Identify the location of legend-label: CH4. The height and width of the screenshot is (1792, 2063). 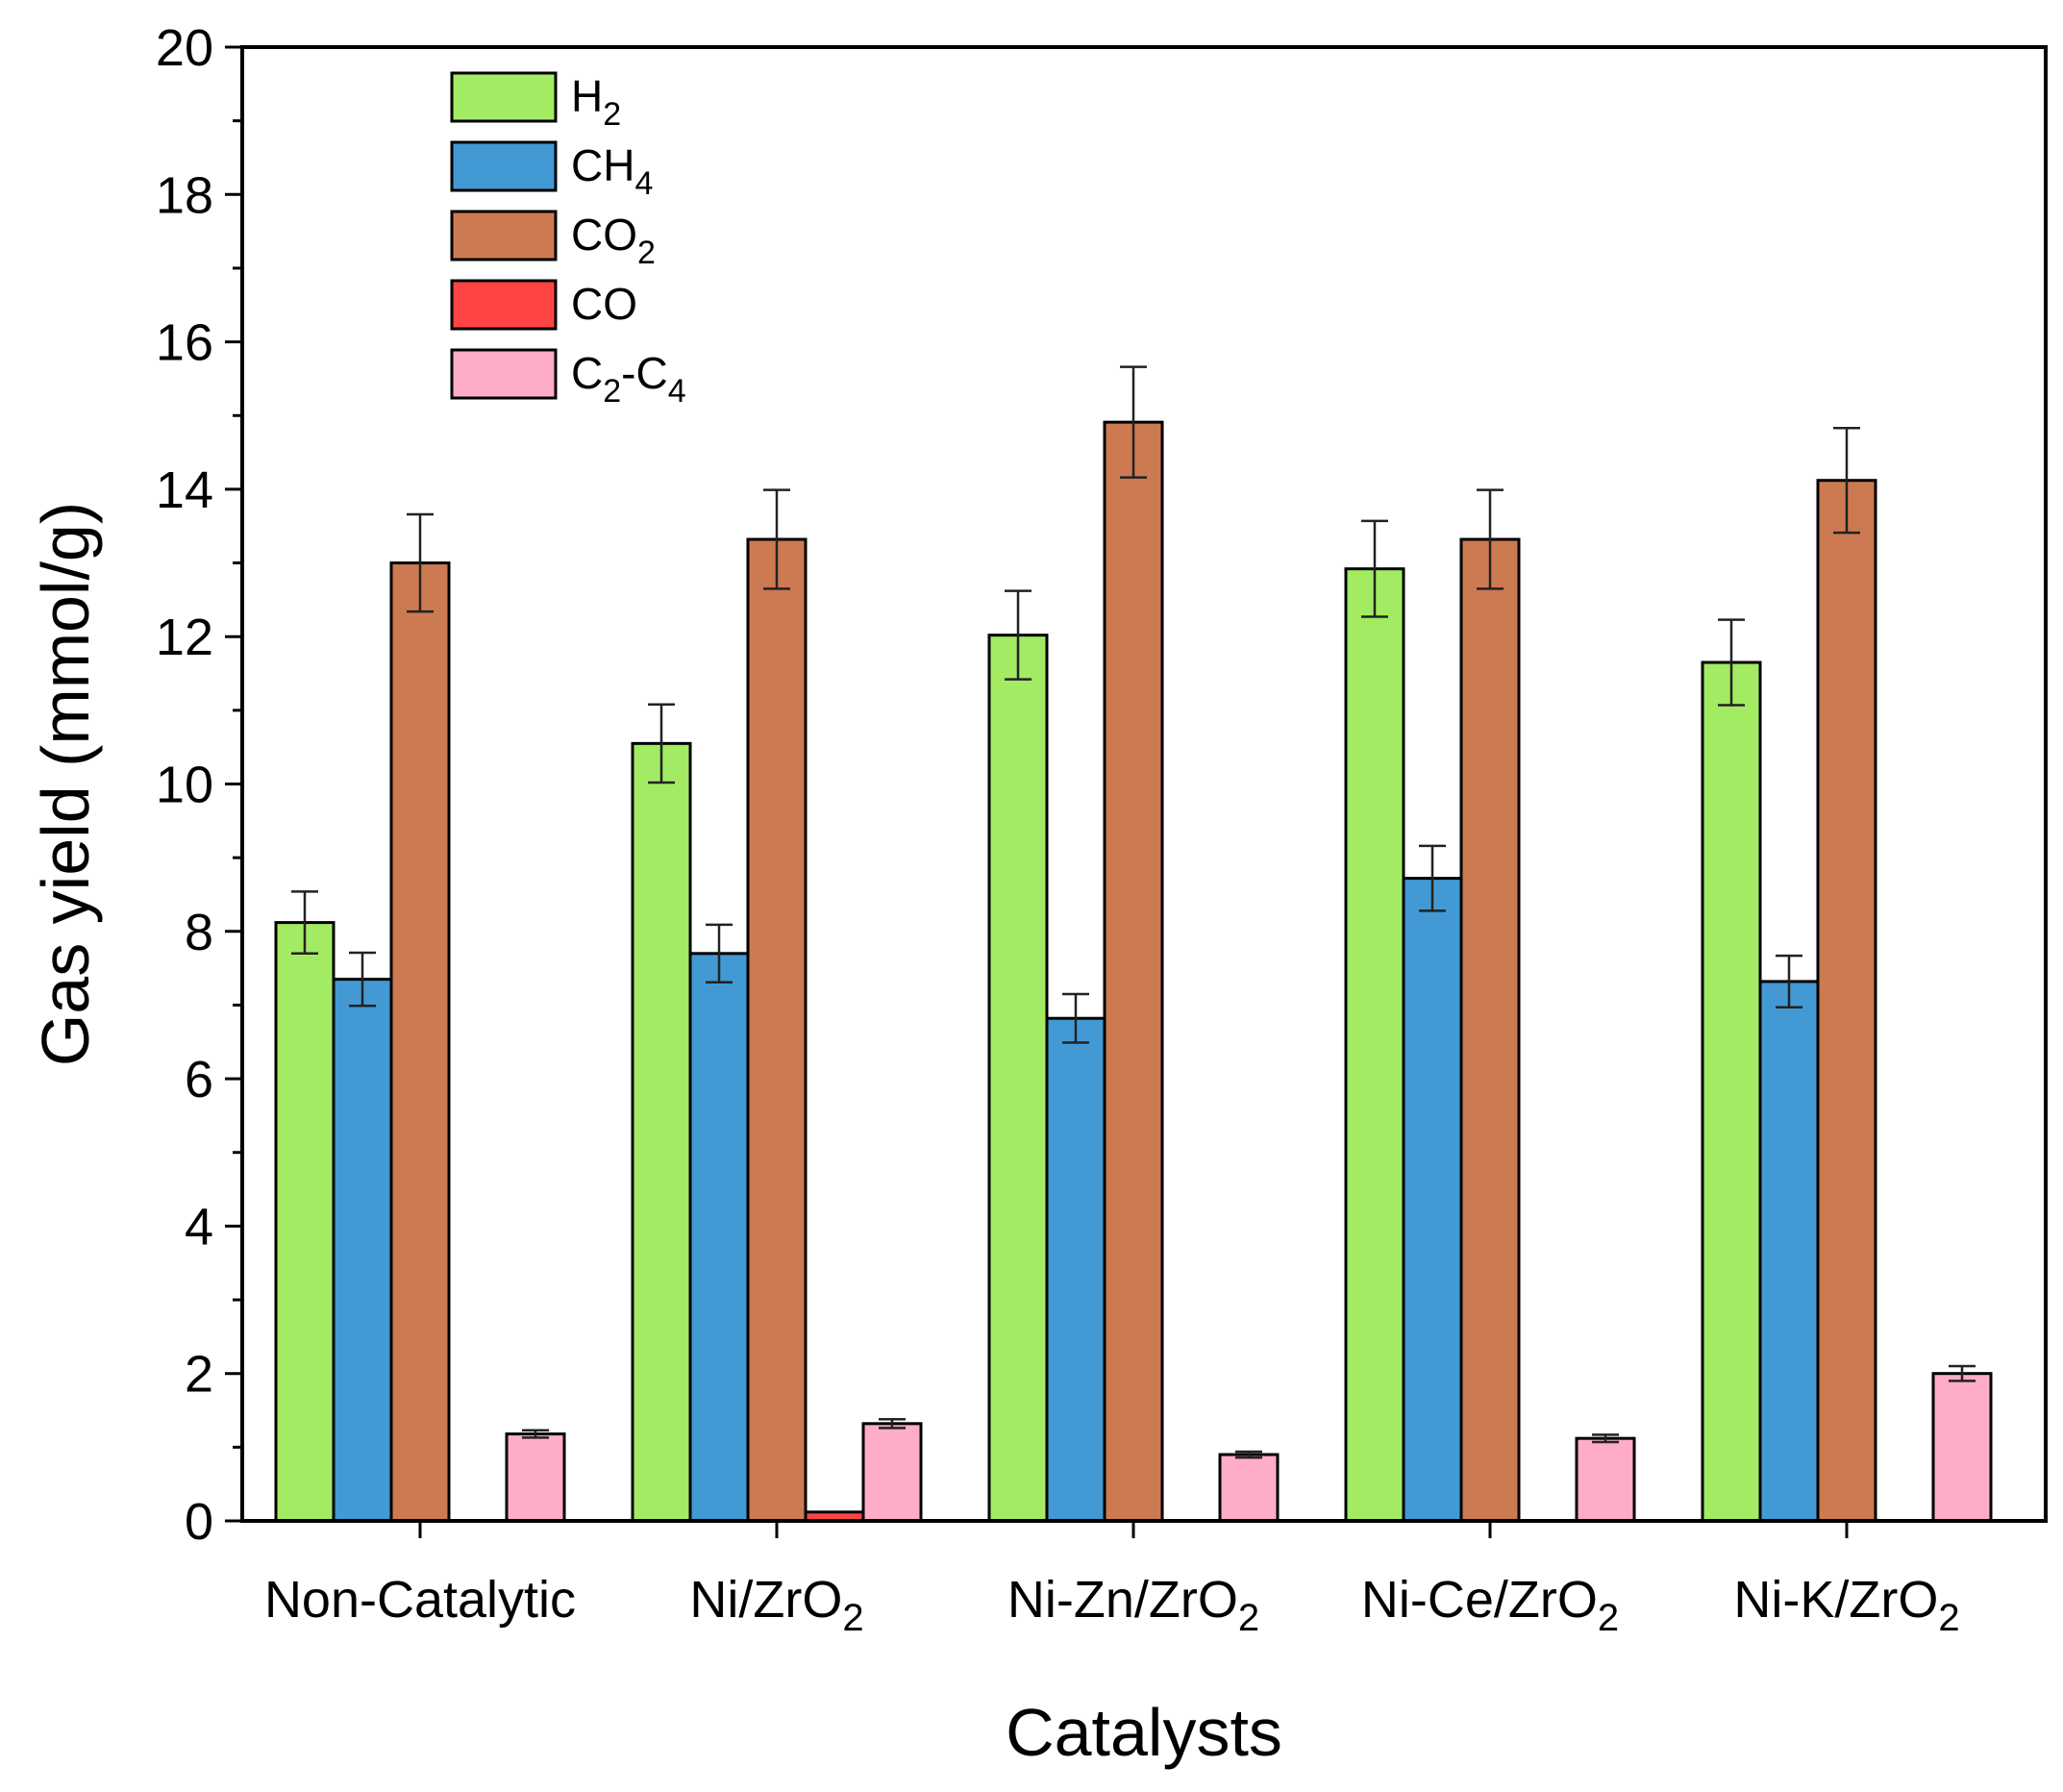
(612, 171).